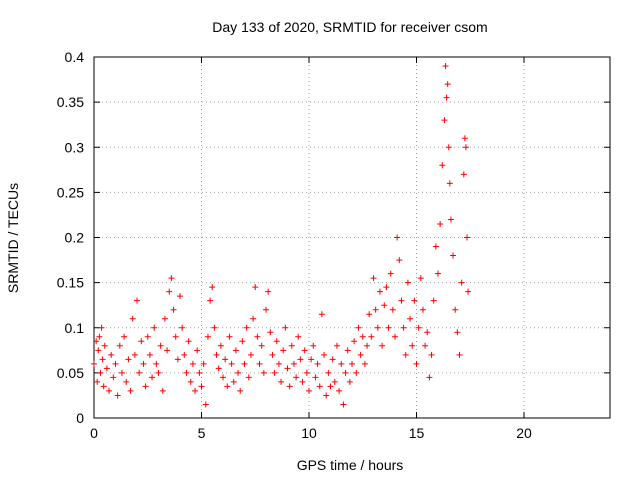 The width and height of the screenshot is (640, 480). Describe the element at coordinates (70, 283) in the screenshot. I see `y-tick-label: 0.15` at that location.